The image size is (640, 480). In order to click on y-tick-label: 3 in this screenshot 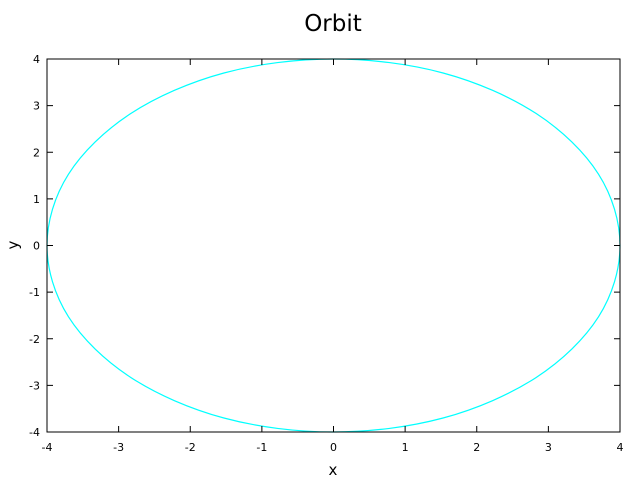, I will do `click(36, 106)`.